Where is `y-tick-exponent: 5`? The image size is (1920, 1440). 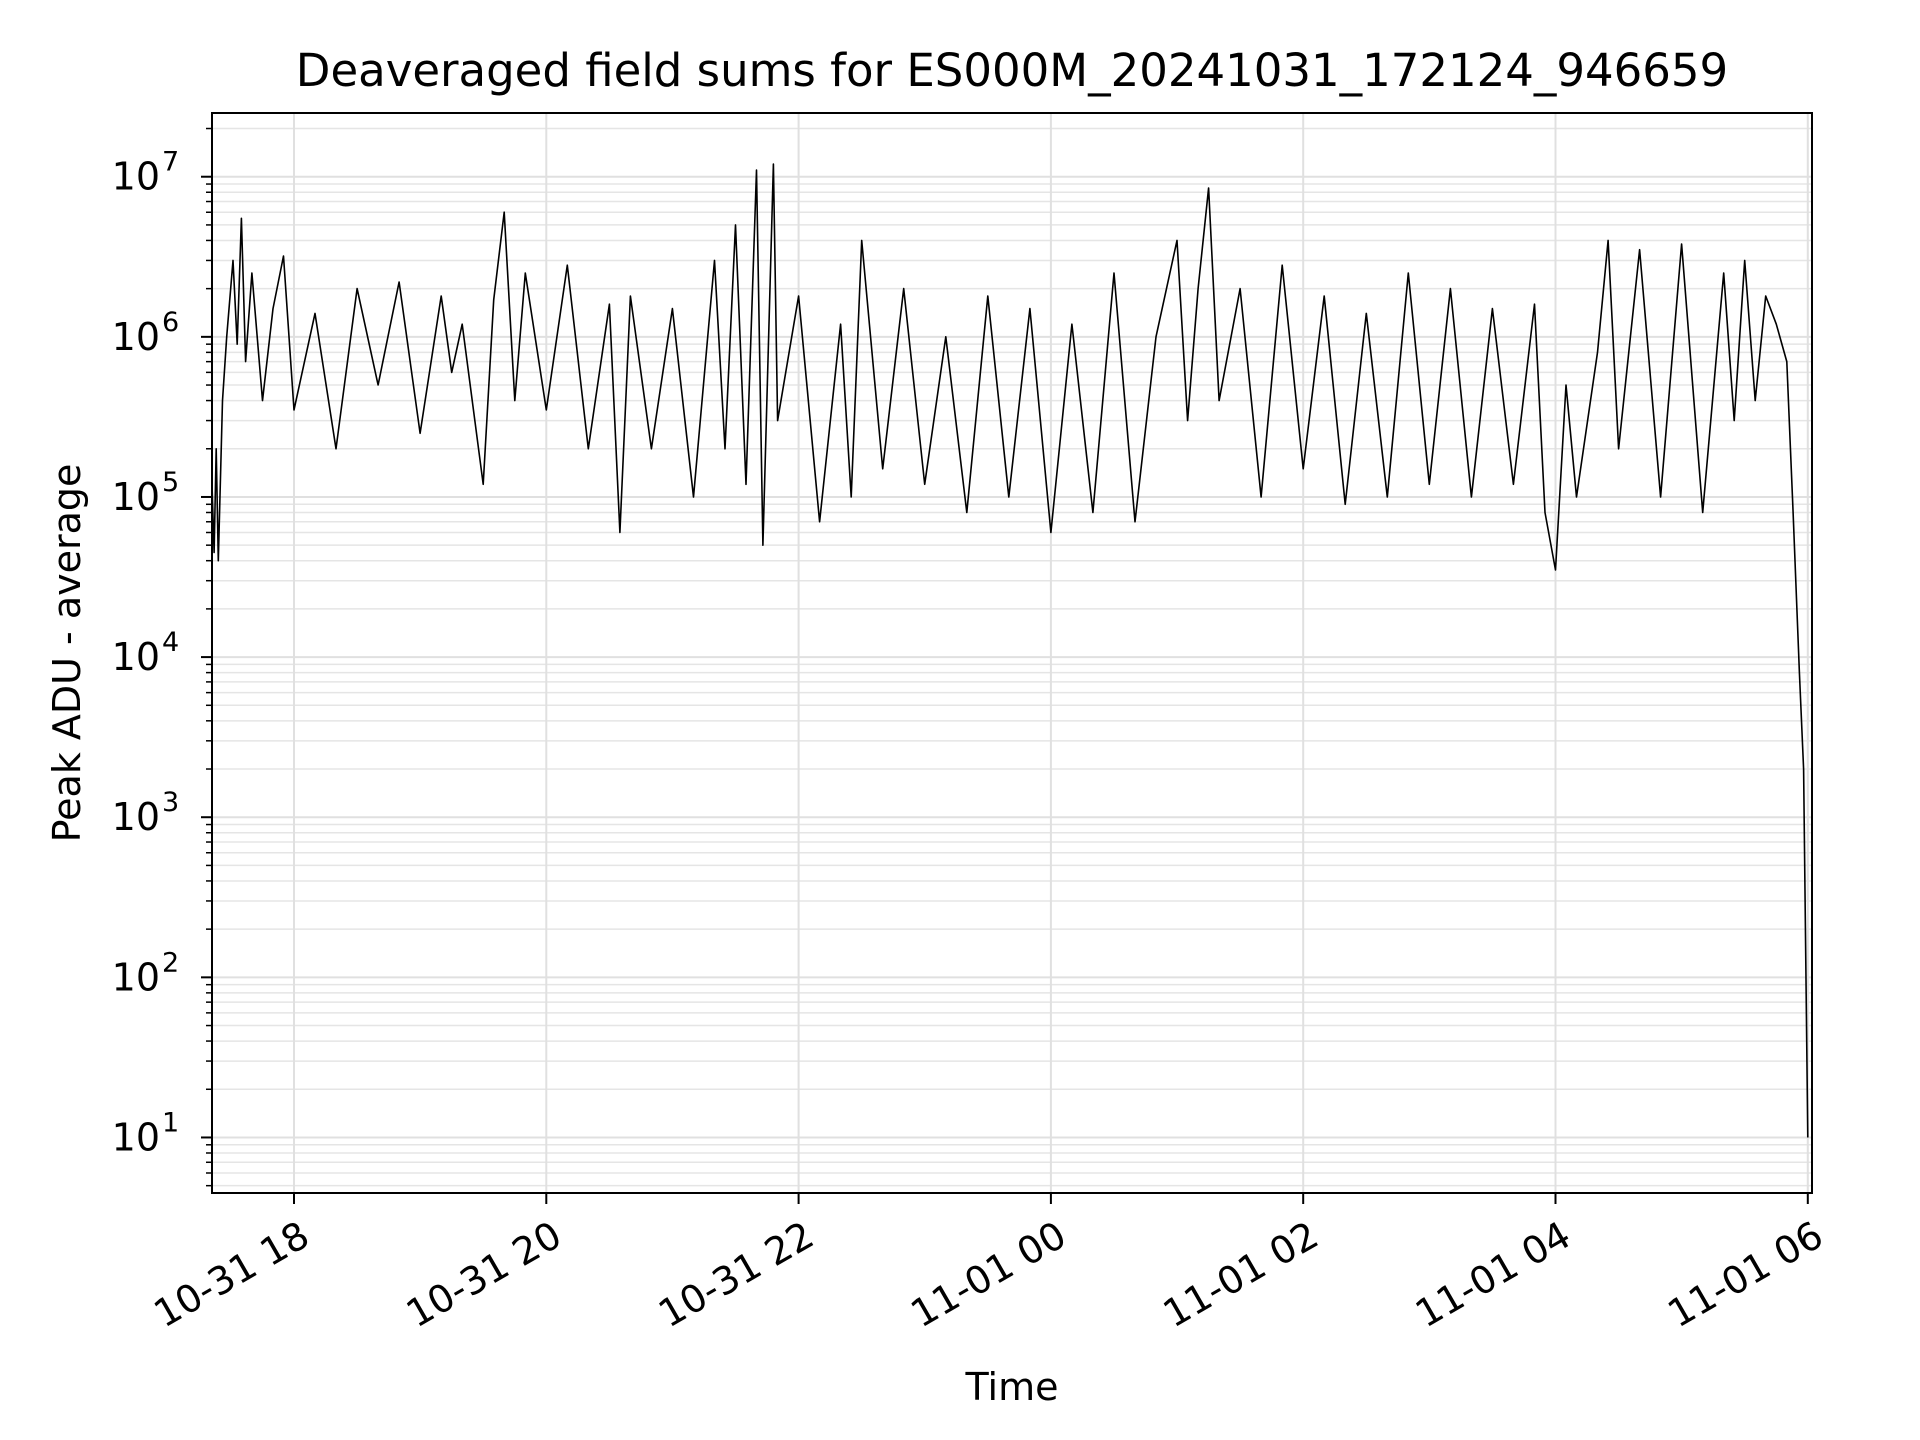 y-tick-exponent: 5 is located at coordinates (170, 482).